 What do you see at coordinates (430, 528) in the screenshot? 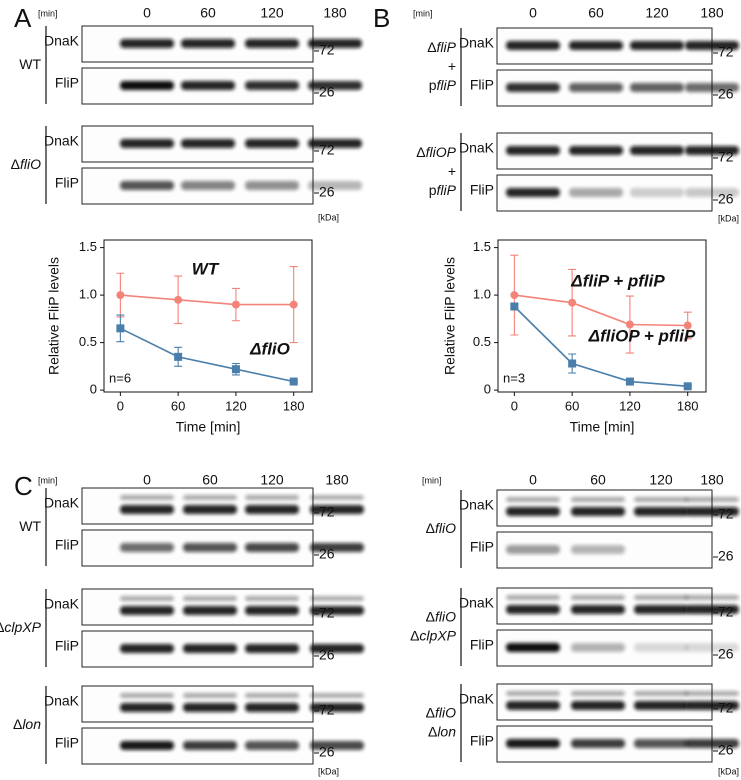
I see `strain-label-part: Δ` at bounding box center [430, 528].